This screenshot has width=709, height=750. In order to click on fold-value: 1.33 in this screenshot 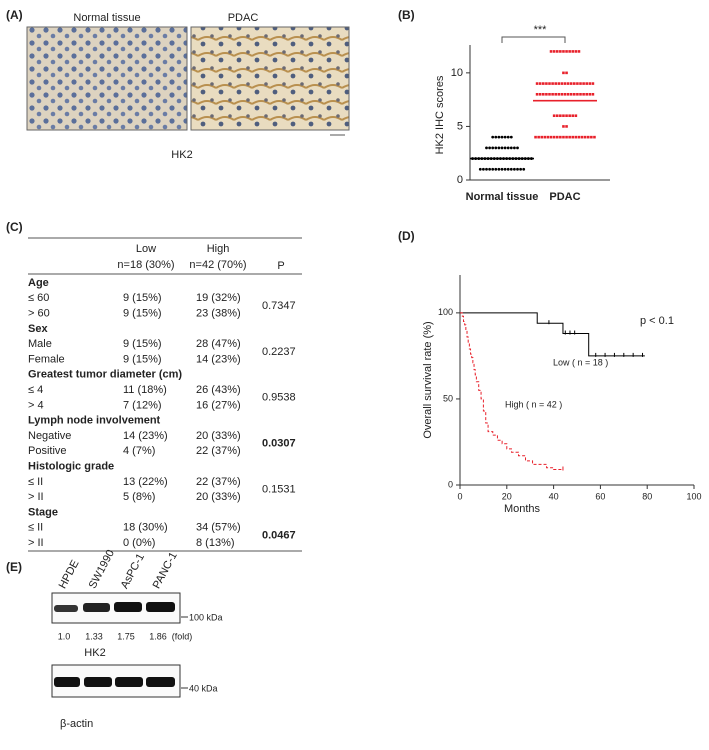, I will do `click(94, 636)`.